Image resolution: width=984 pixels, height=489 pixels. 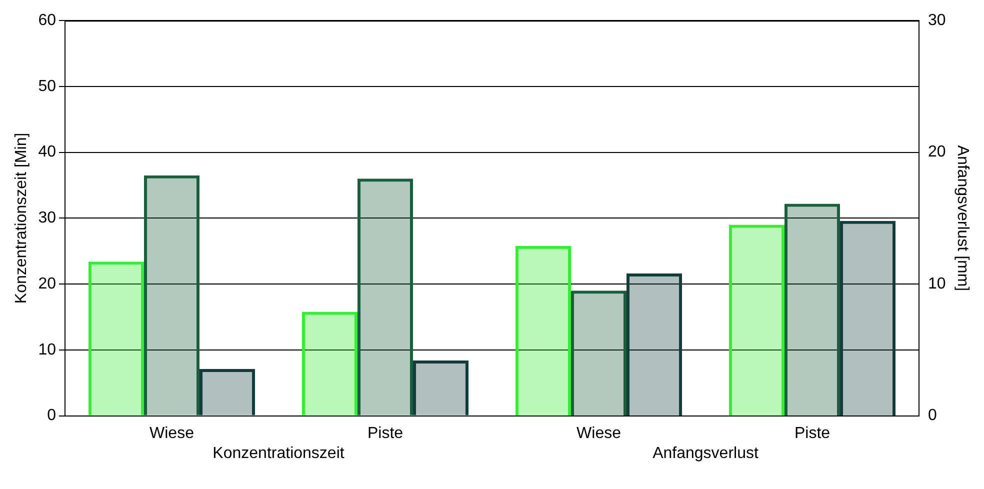 I want to click on y-axis-title: Konzentrationszeit [Min], so click(x=21, y=218).